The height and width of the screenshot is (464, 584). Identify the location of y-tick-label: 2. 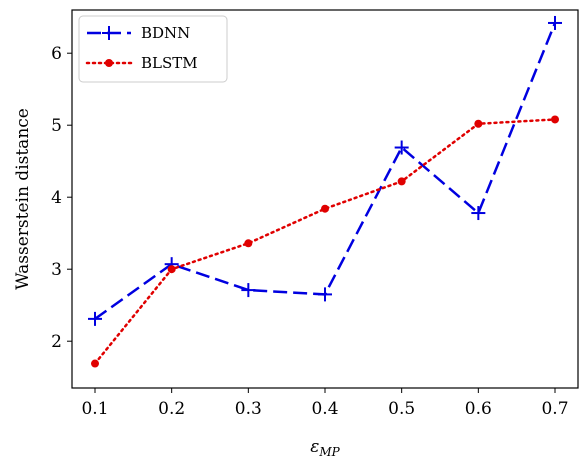
(56, 342).